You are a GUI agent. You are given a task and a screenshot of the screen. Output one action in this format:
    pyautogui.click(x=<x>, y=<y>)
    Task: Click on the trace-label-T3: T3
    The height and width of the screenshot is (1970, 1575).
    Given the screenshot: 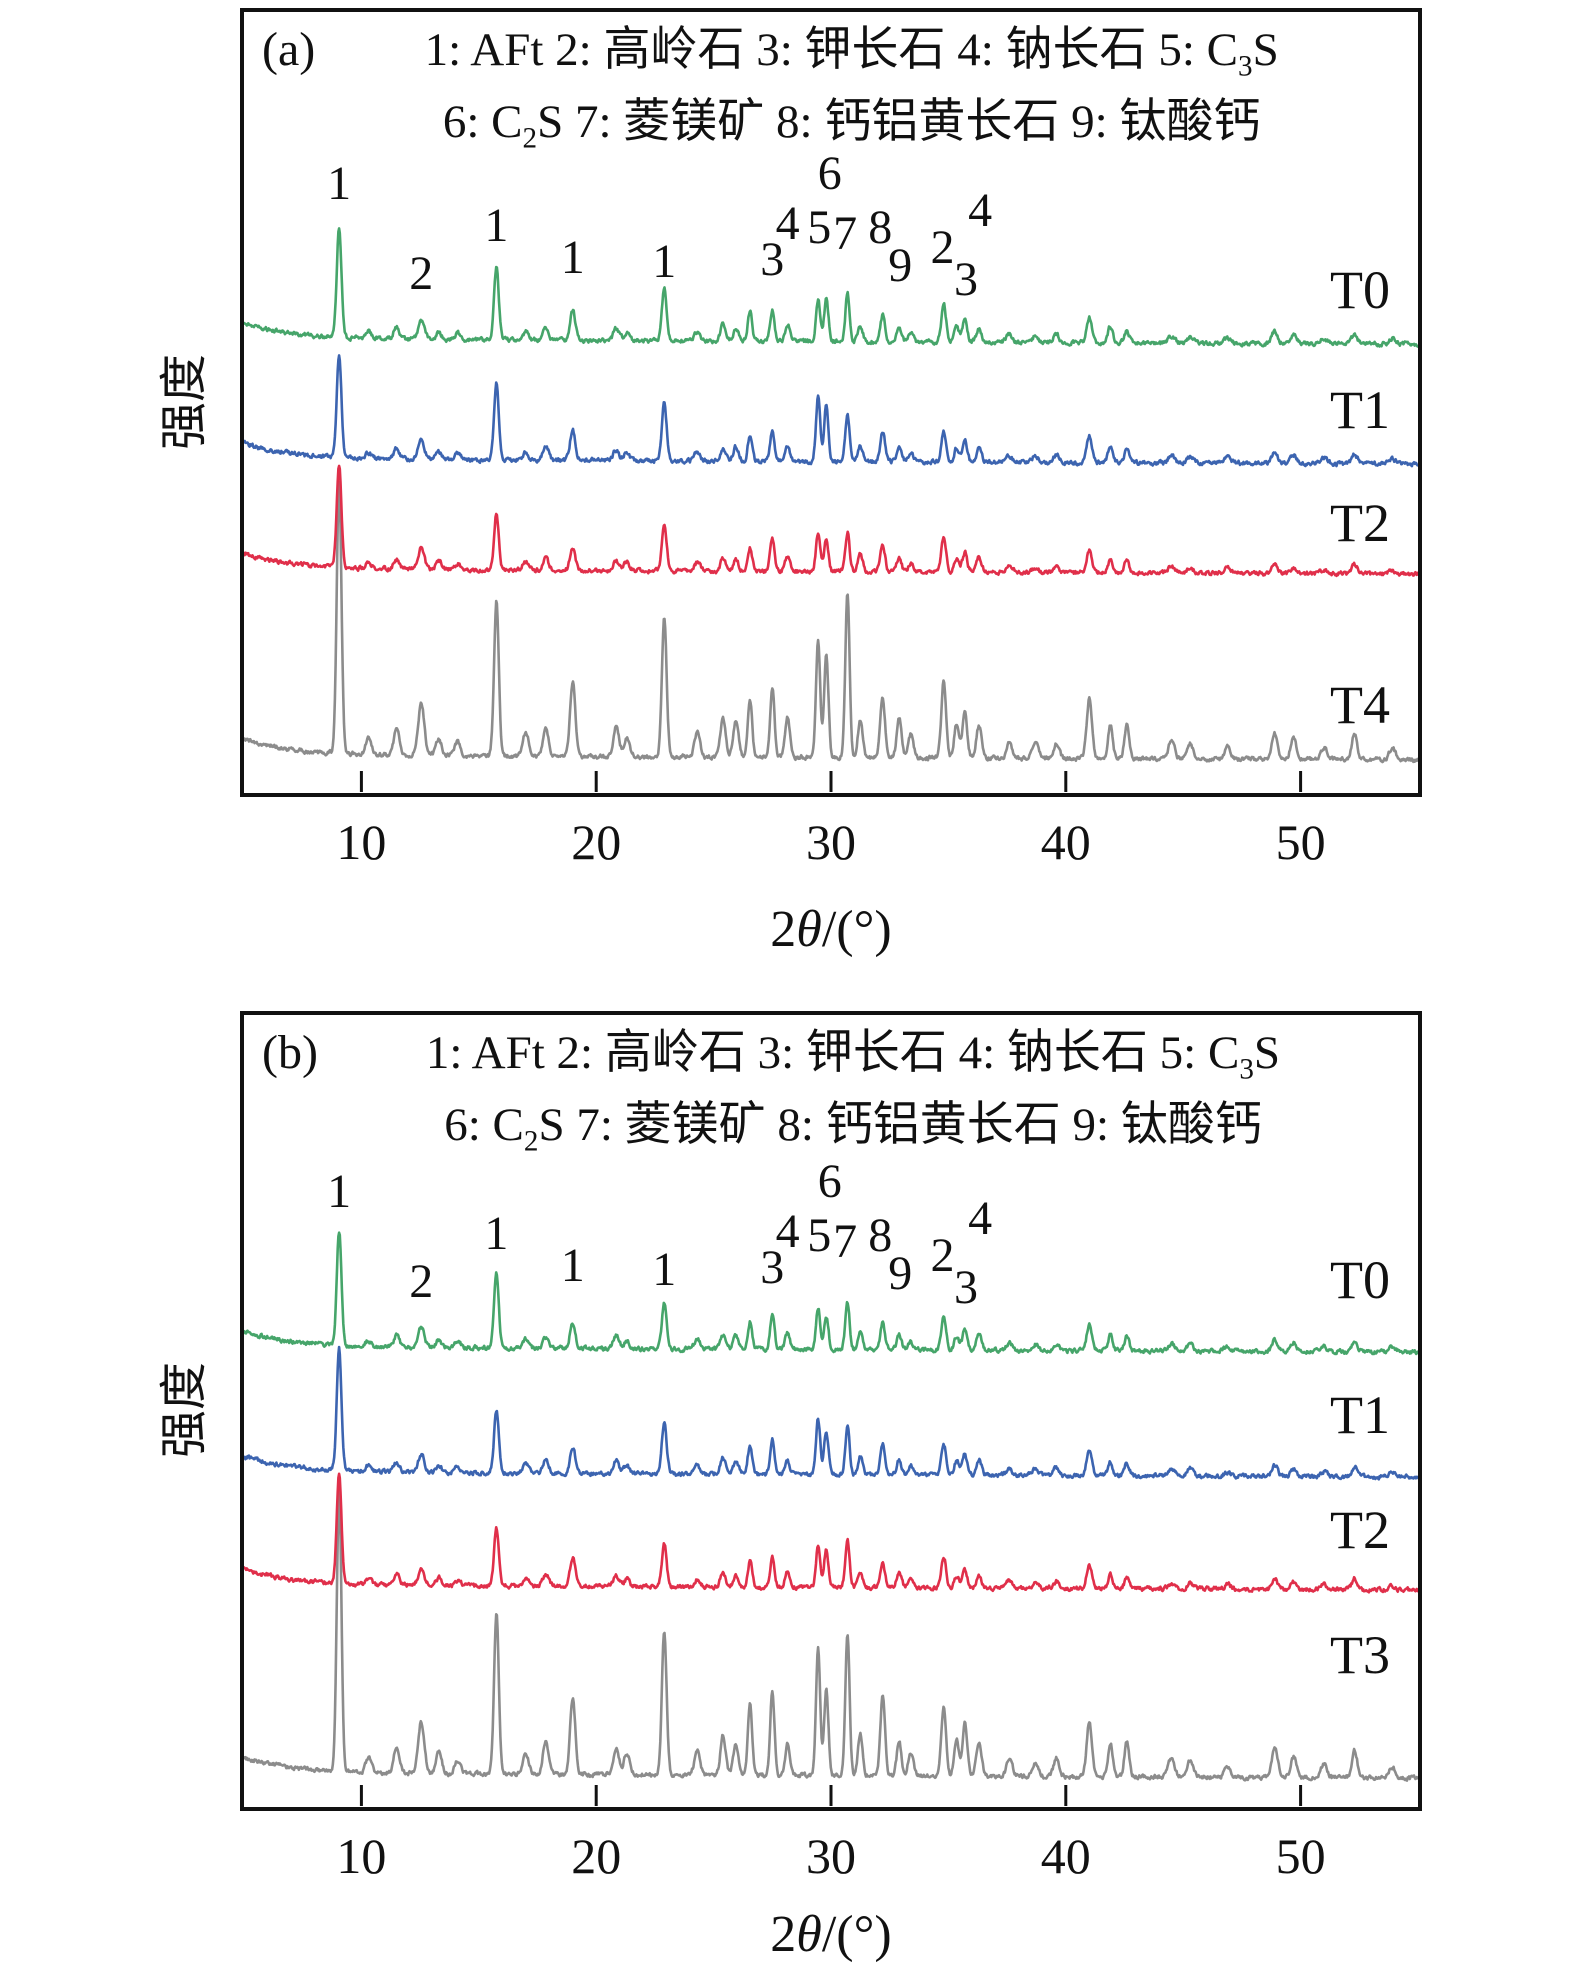 What is the action you would take?
    pyautogui.click(x=1360, y=1655)
    